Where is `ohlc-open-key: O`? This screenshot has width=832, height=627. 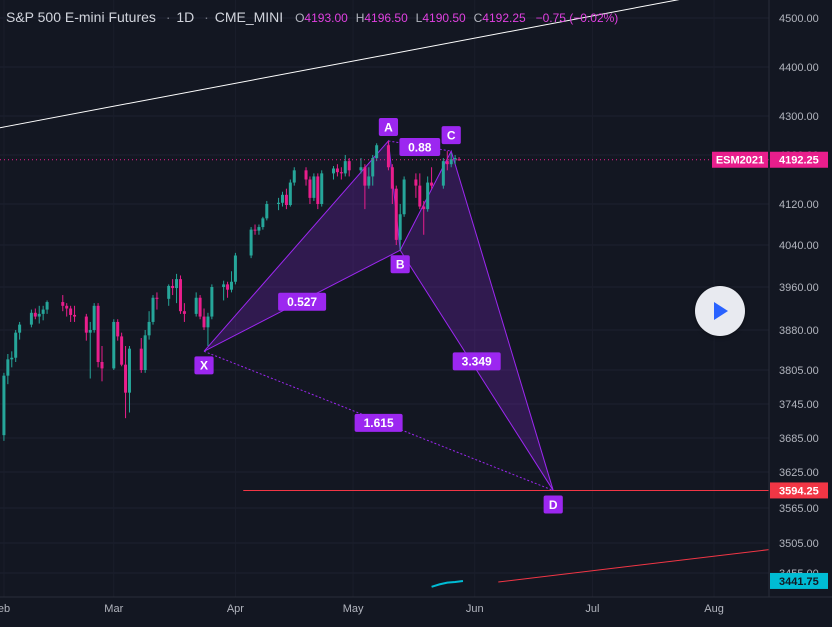
ohlc-open-key: O is located at coordinates (300, 18).